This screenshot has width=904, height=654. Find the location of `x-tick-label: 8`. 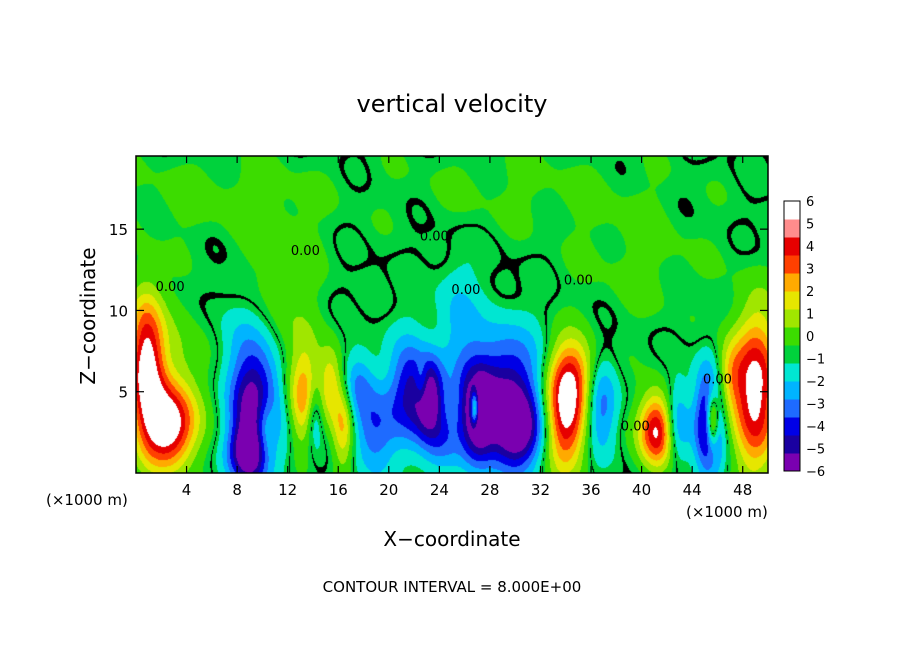

x-tick-label: 8 is located at coordinates (237, 490).